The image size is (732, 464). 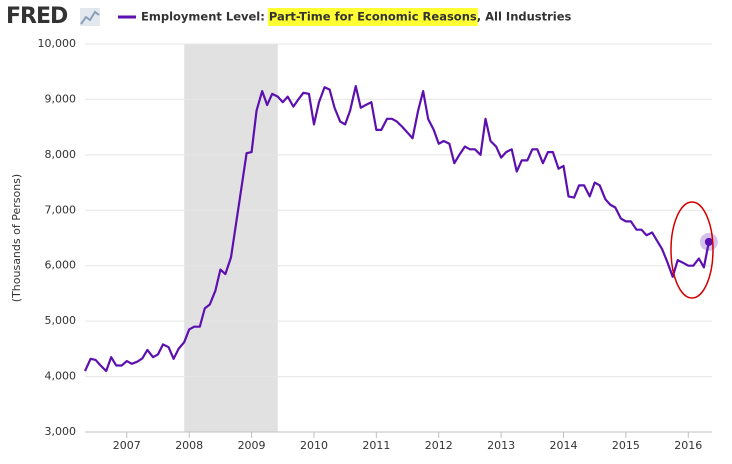 I want to click on annotation-circle, so click(x=692, y=250).